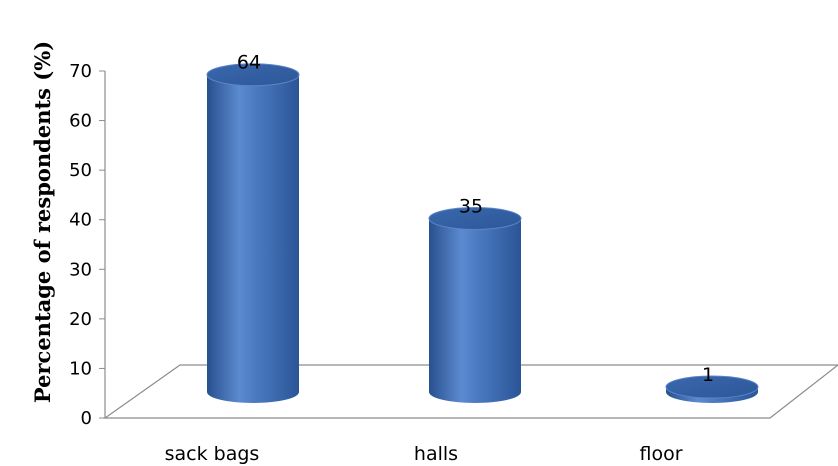 This screenshot has width=838, height=466. What do you see at coordinates (42, 222) in the screenshot?
I see `y-axis-title: Percentage of respondents (%)` at bounding box center [42, 222].